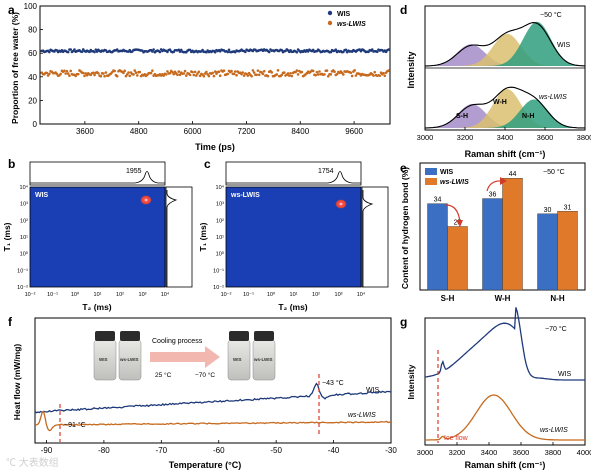 The height and width of the screenshot is (474, 591). What do you see at coordinates (75, 294) in the screenshot?
I see `x-tick-label: 10⁰` at bounding box center [75, 294].